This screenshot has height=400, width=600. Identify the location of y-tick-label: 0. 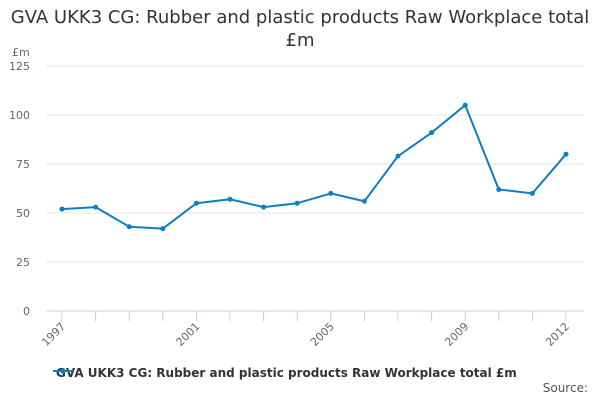
(26, 311).